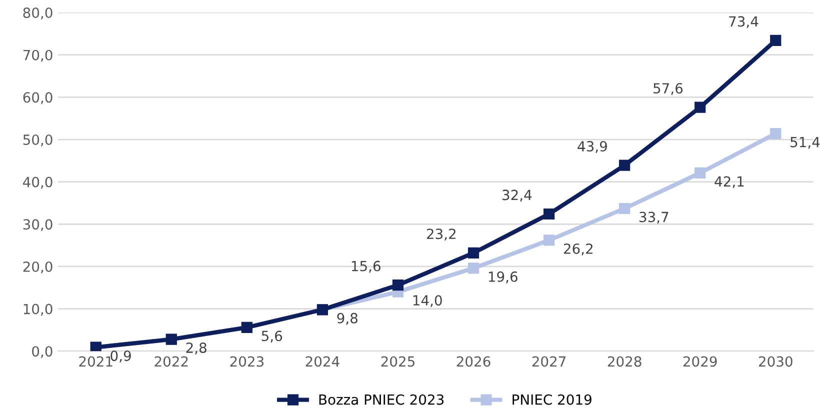 The height and width of the screenshot is (418, 830). I want to click on data-label: 26,2, so click(578, 249).